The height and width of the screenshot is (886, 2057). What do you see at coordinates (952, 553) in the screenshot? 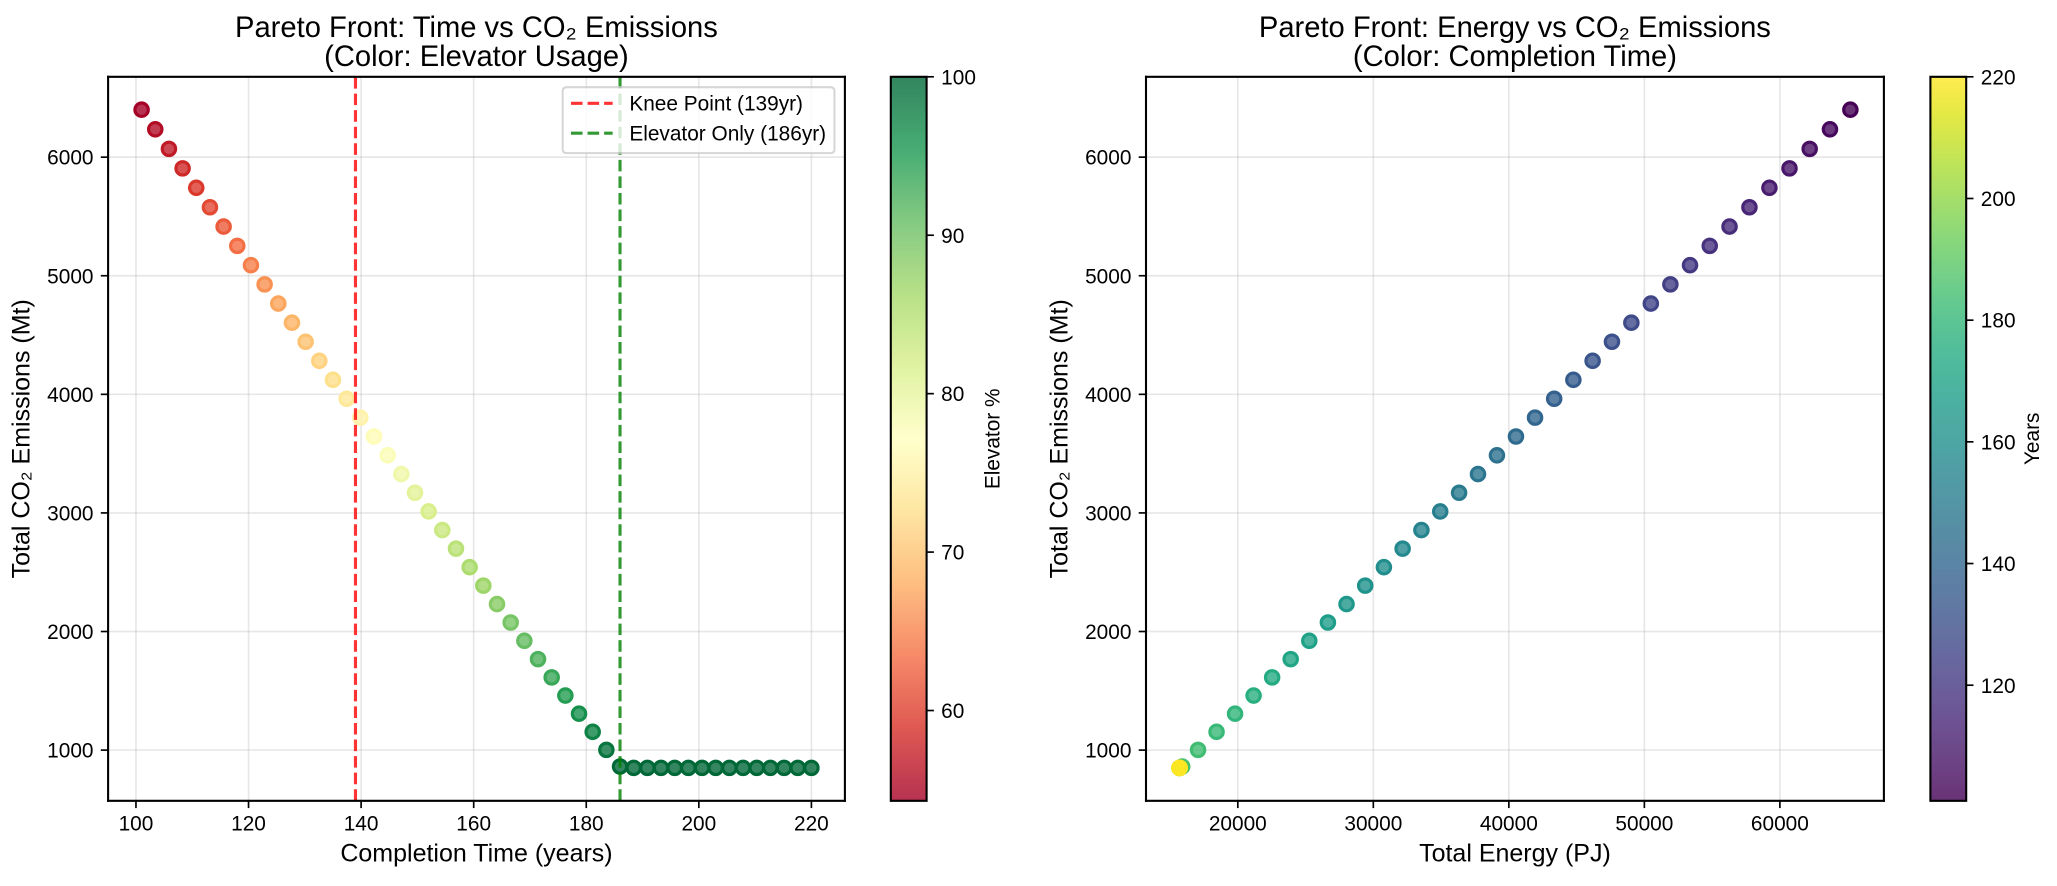
I see `svg-text: 70` at bounding box center [952, 553].